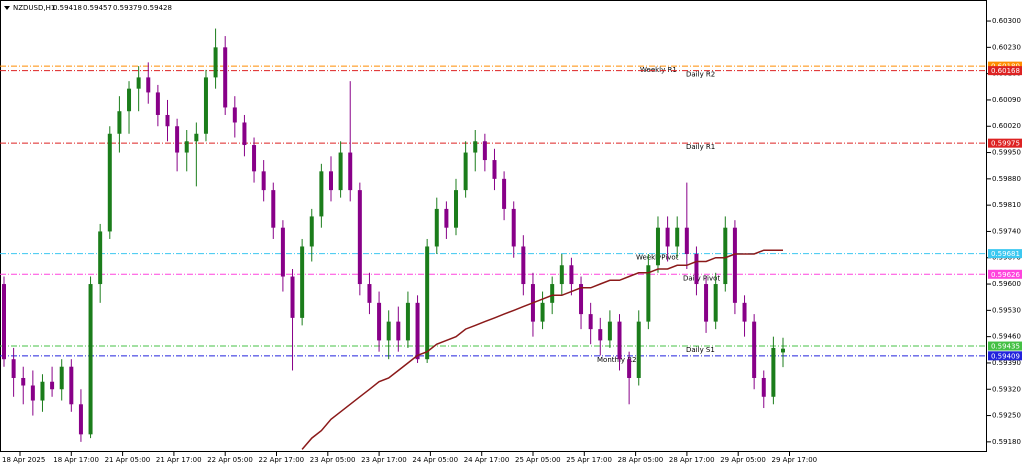 This screenshot has width=1024, height=467. Describe the element at coordinates (1006, 47) in the screenshot. I see `y-tick-label: 0.60230` at that location.